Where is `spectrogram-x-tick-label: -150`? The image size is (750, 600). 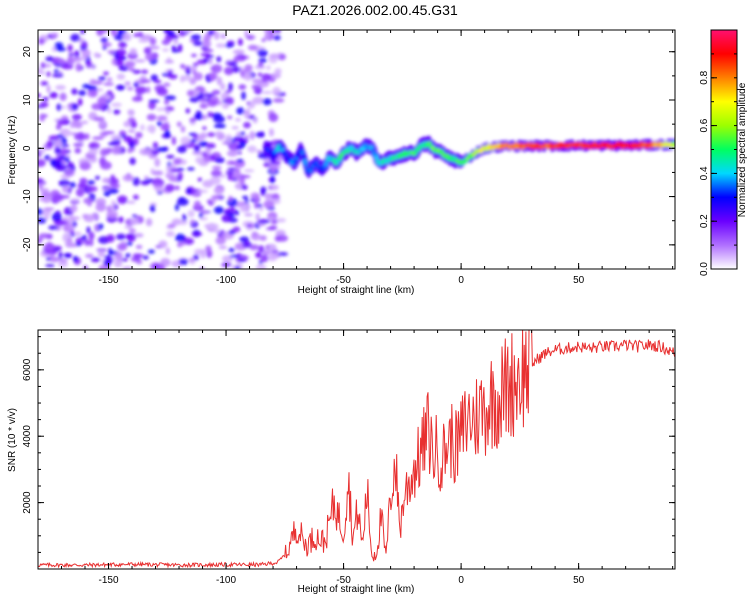 spectrogram-x-tick-label: -150 is located at coordinates (109, 280).